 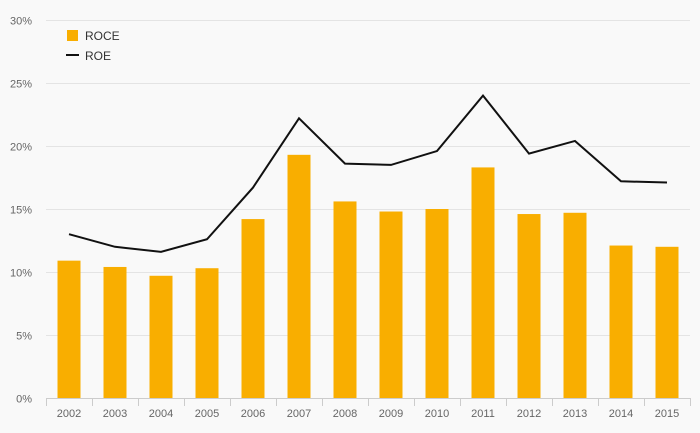 I want to click on x-tick-label: 2009, so click(x=391, y=414).